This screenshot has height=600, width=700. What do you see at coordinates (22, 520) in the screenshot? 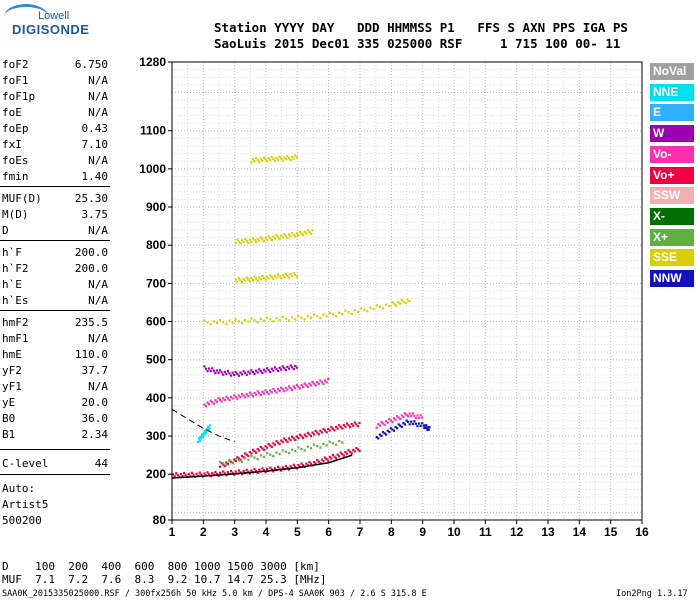
I see `auto-version: 500200` at bounding box center [22, 520].